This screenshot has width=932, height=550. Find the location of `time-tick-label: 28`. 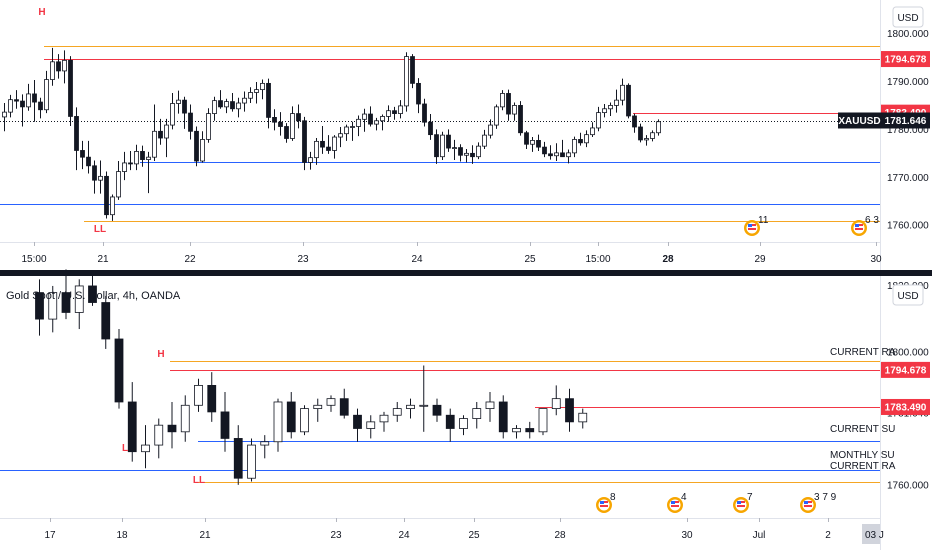

time-tick-label: 28 is located at coordinates (560, 535).